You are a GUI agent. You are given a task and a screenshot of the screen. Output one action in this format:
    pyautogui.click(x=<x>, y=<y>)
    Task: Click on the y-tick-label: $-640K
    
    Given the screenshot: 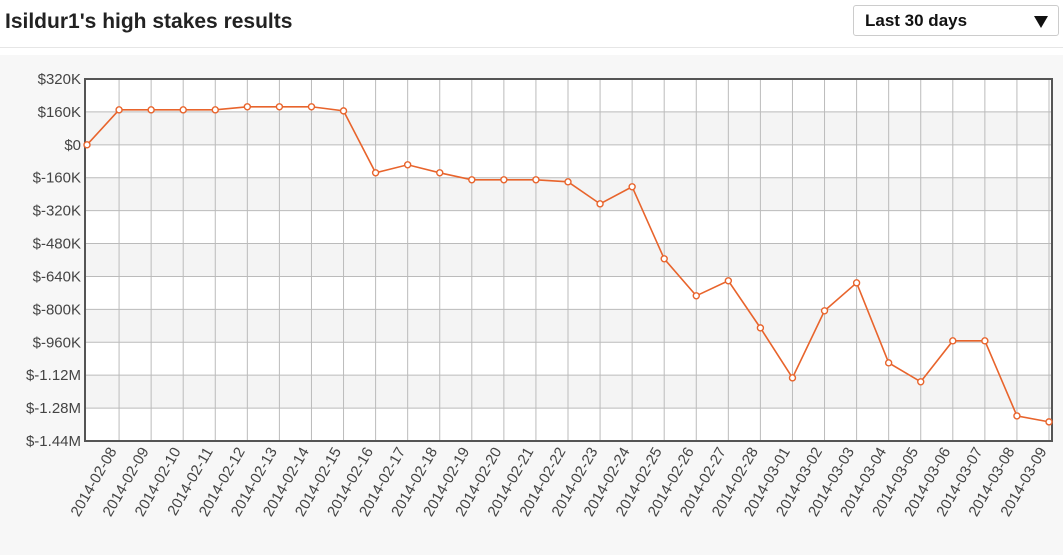 What is the action you would take?
    pyautogui.click(x=57, y=276)
    